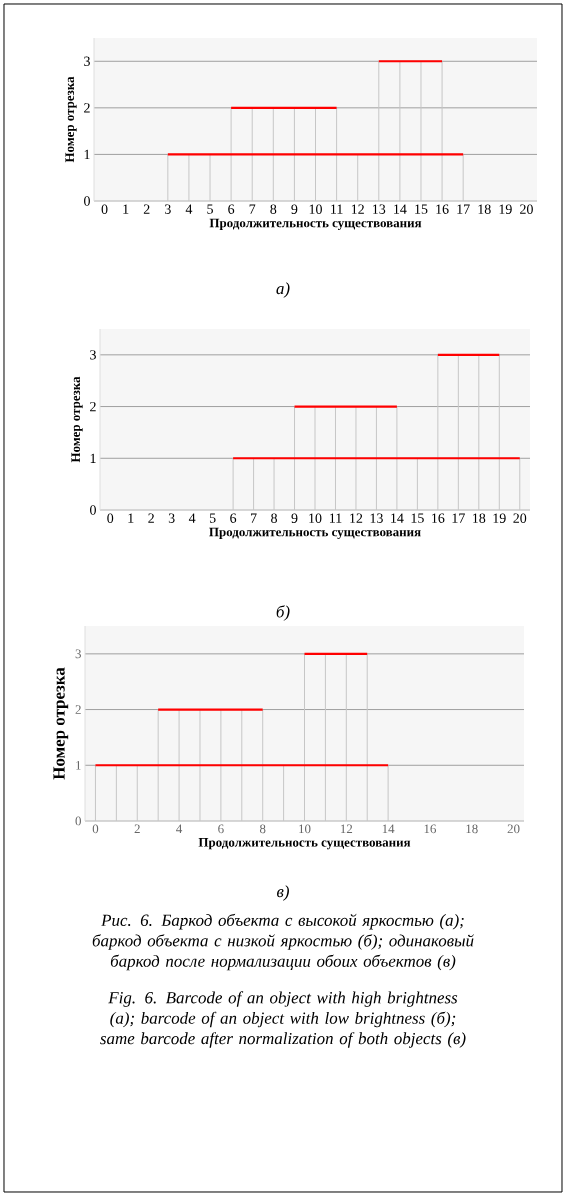  Describe the element at coordinates (283, 942) in the screenshot. I see `text: Рис. 6. Баркод объекта с высокой яркостью (а); баркод объекта с низкой яркостью (б); одинаковый баркод после нормализации обоих объектов (в)` at that location.